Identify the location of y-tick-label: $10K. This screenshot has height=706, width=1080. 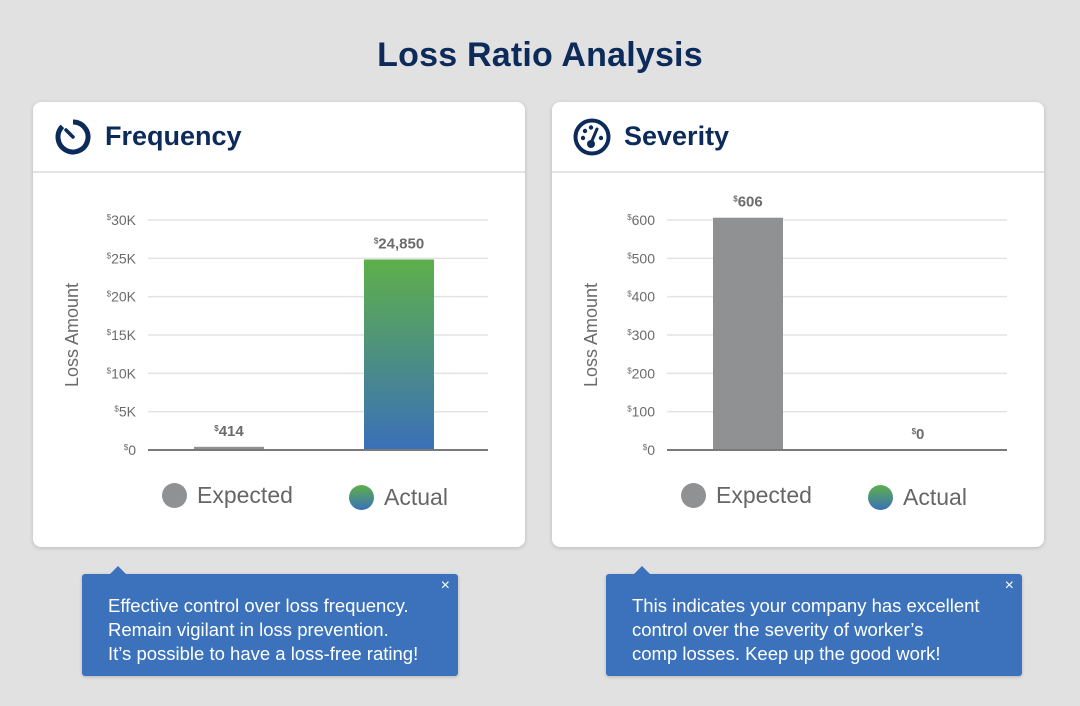
(122, 373).